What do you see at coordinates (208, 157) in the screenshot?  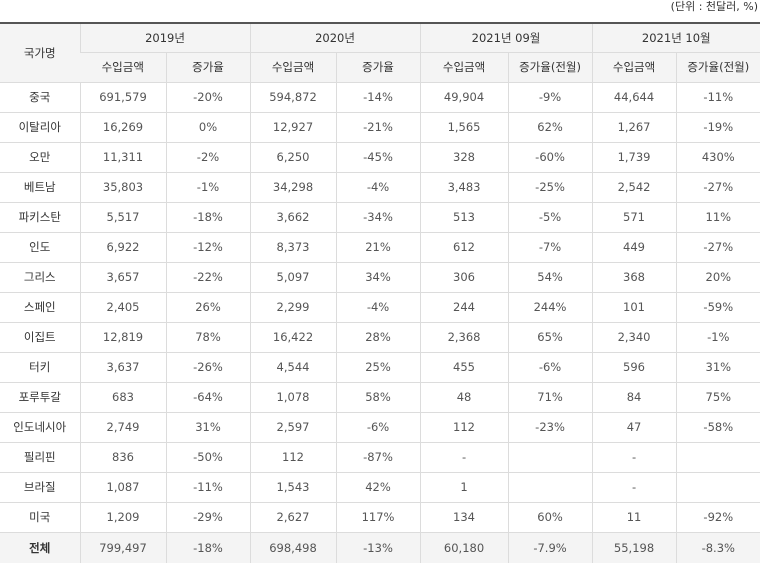 I see `growth-rate-cell: -2%` at bounding box center [208, 157].